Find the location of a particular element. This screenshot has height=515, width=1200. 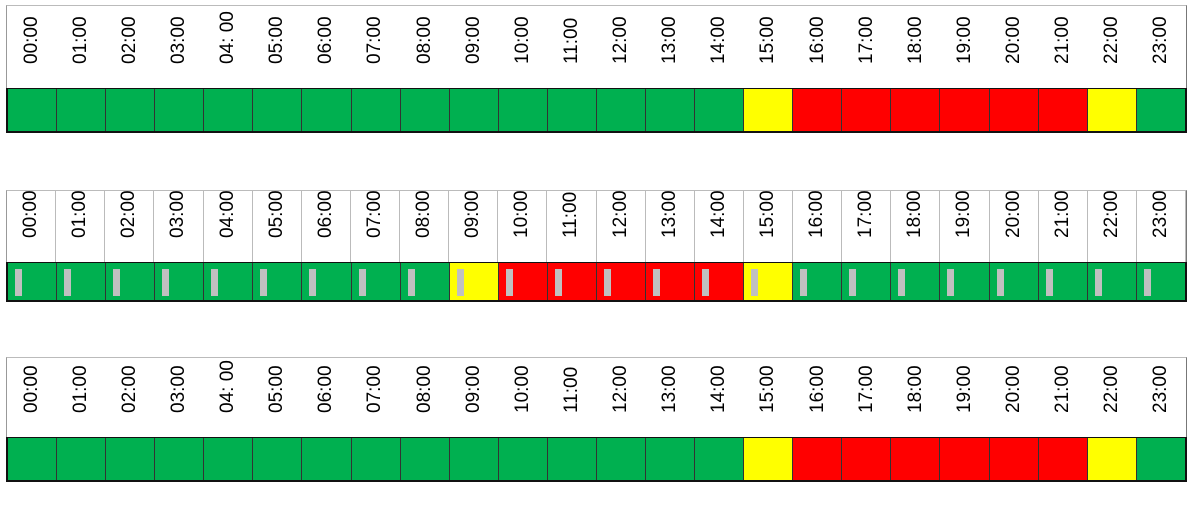

hour-header: 00:00 is located at coordinates (31, 47).